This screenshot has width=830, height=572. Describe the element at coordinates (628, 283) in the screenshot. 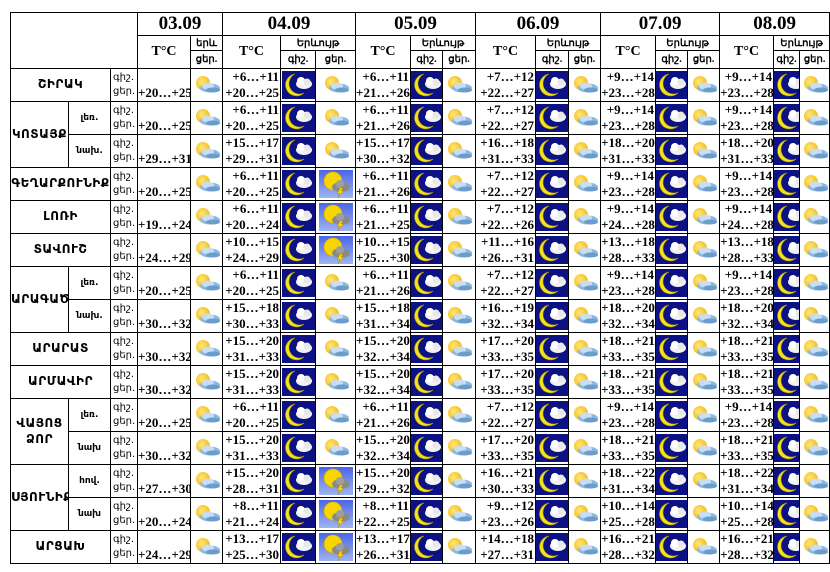

I see `temperature-cell: +9…+14 +23…+28` at that location.